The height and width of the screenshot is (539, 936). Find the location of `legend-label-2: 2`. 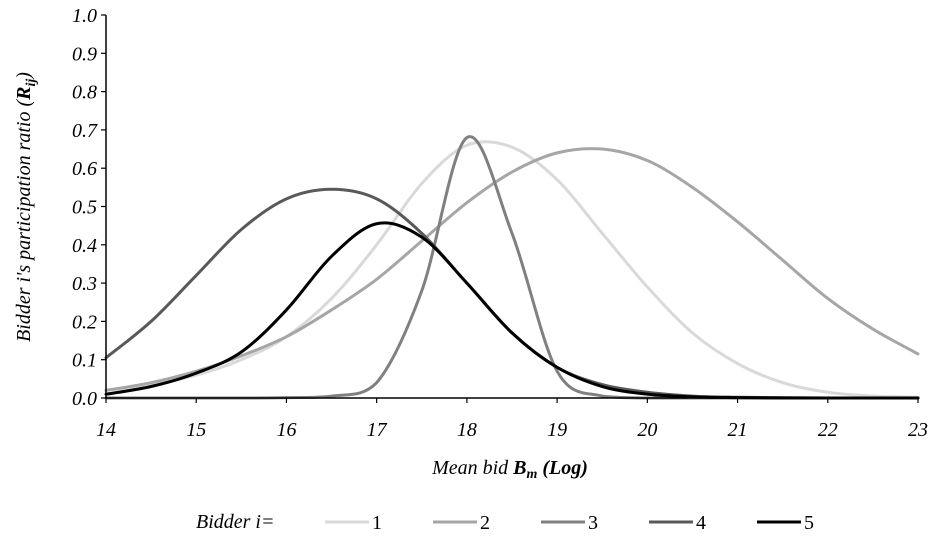

legend-label-2: 2 is located at coordinates (485, 523).